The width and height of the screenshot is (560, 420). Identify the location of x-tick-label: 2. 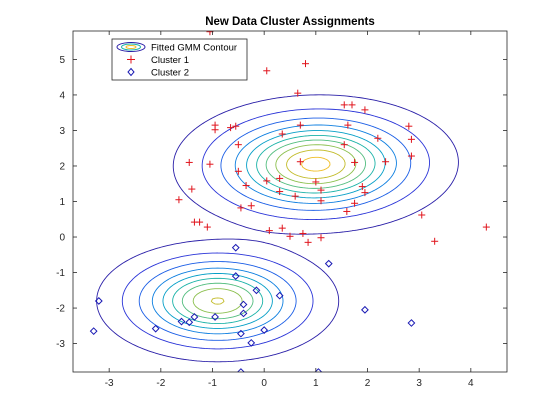
(368, 383).